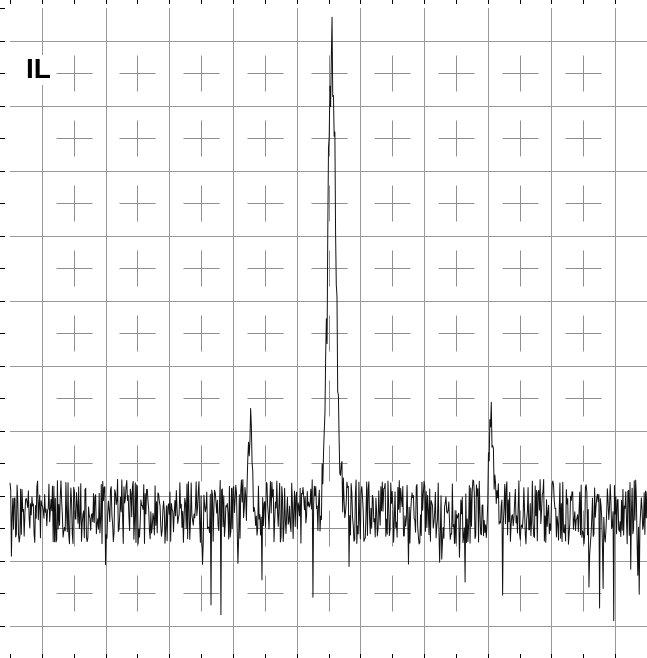 The width and height of the screenshot is (647, 658). I want to click on panel-label: IL, so click(39, 70).